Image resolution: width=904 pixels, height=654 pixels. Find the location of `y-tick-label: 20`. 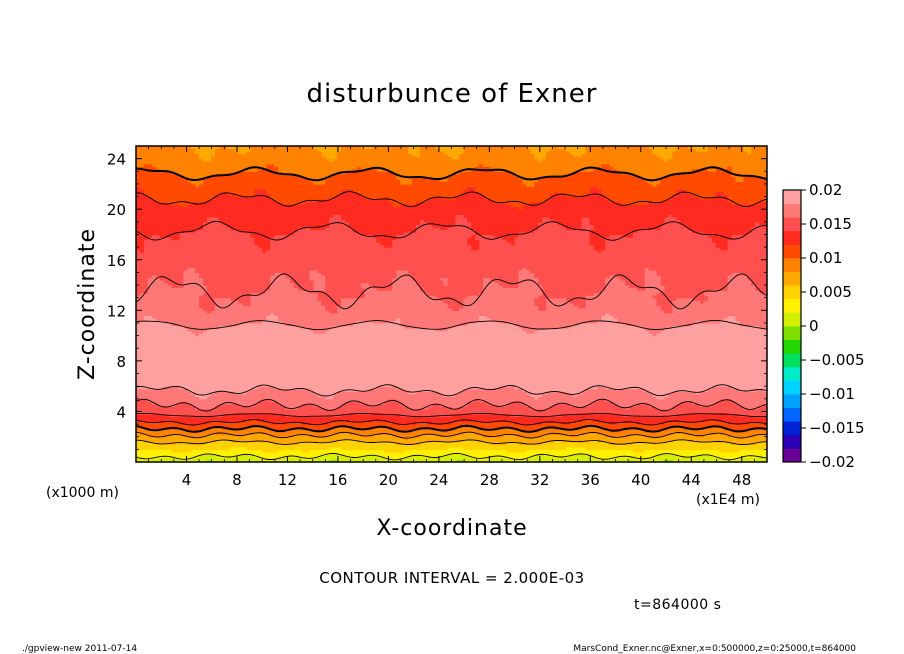

y-tick-label: 20 is located at coordinates (116, 210).